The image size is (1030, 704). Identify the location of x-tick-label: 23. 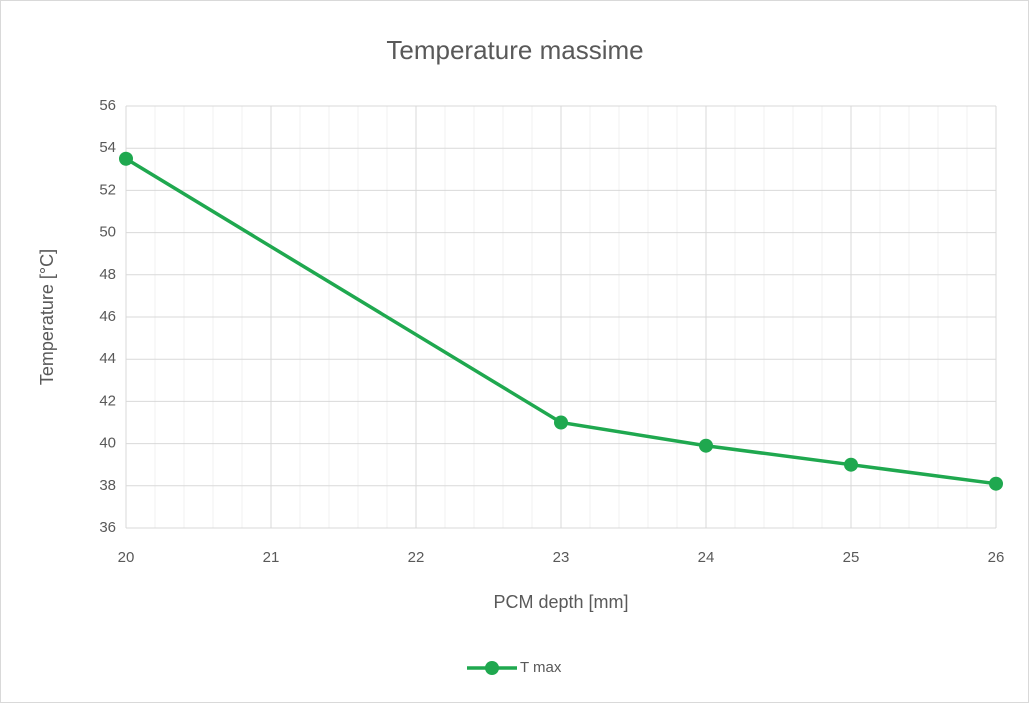
(561, 557).